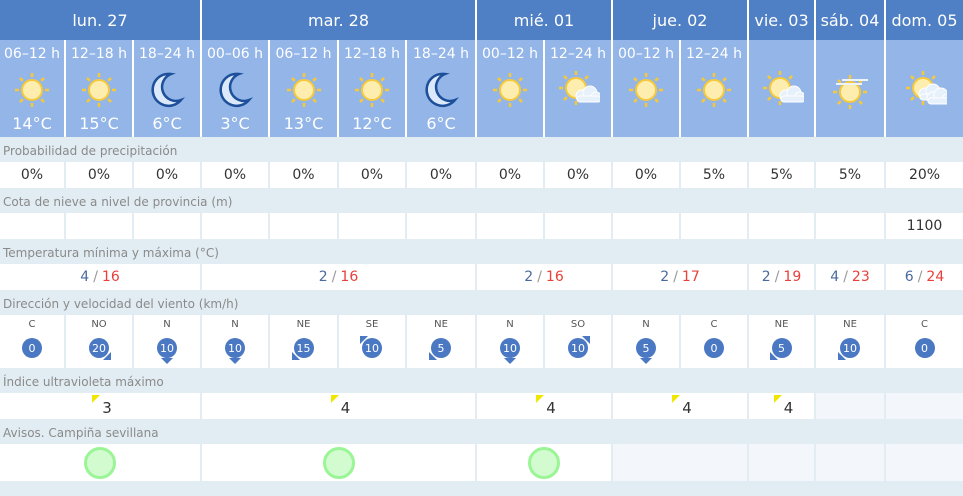 The image size is (963, 496). Describe the element at coordinates (680, 20) in the screenshot. I see `day-header: jue. 02` at that location.